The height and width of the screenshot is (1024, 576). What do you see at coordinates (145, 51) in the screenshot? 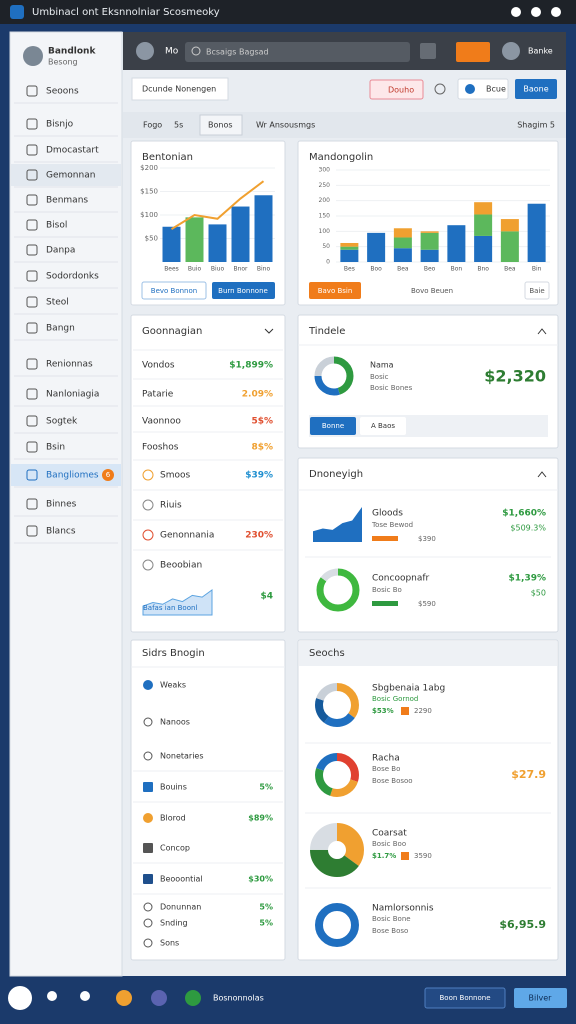
I see `avatar` at bounding box center [145, 51].